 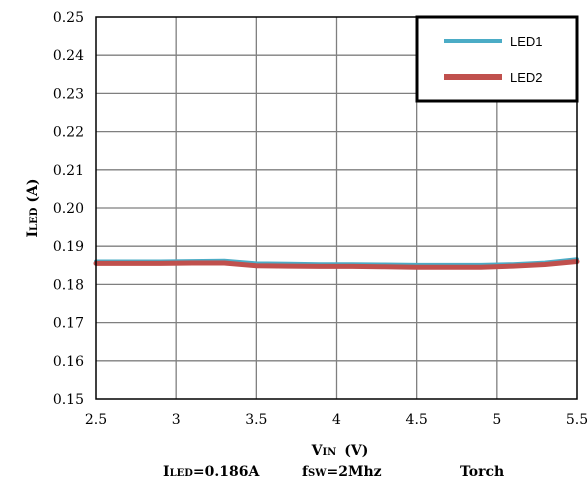 What do you see at coordinates (526, 41) in the screenshot?
I see `legend-label-led1: LED1` at bounding box center [526, 41].